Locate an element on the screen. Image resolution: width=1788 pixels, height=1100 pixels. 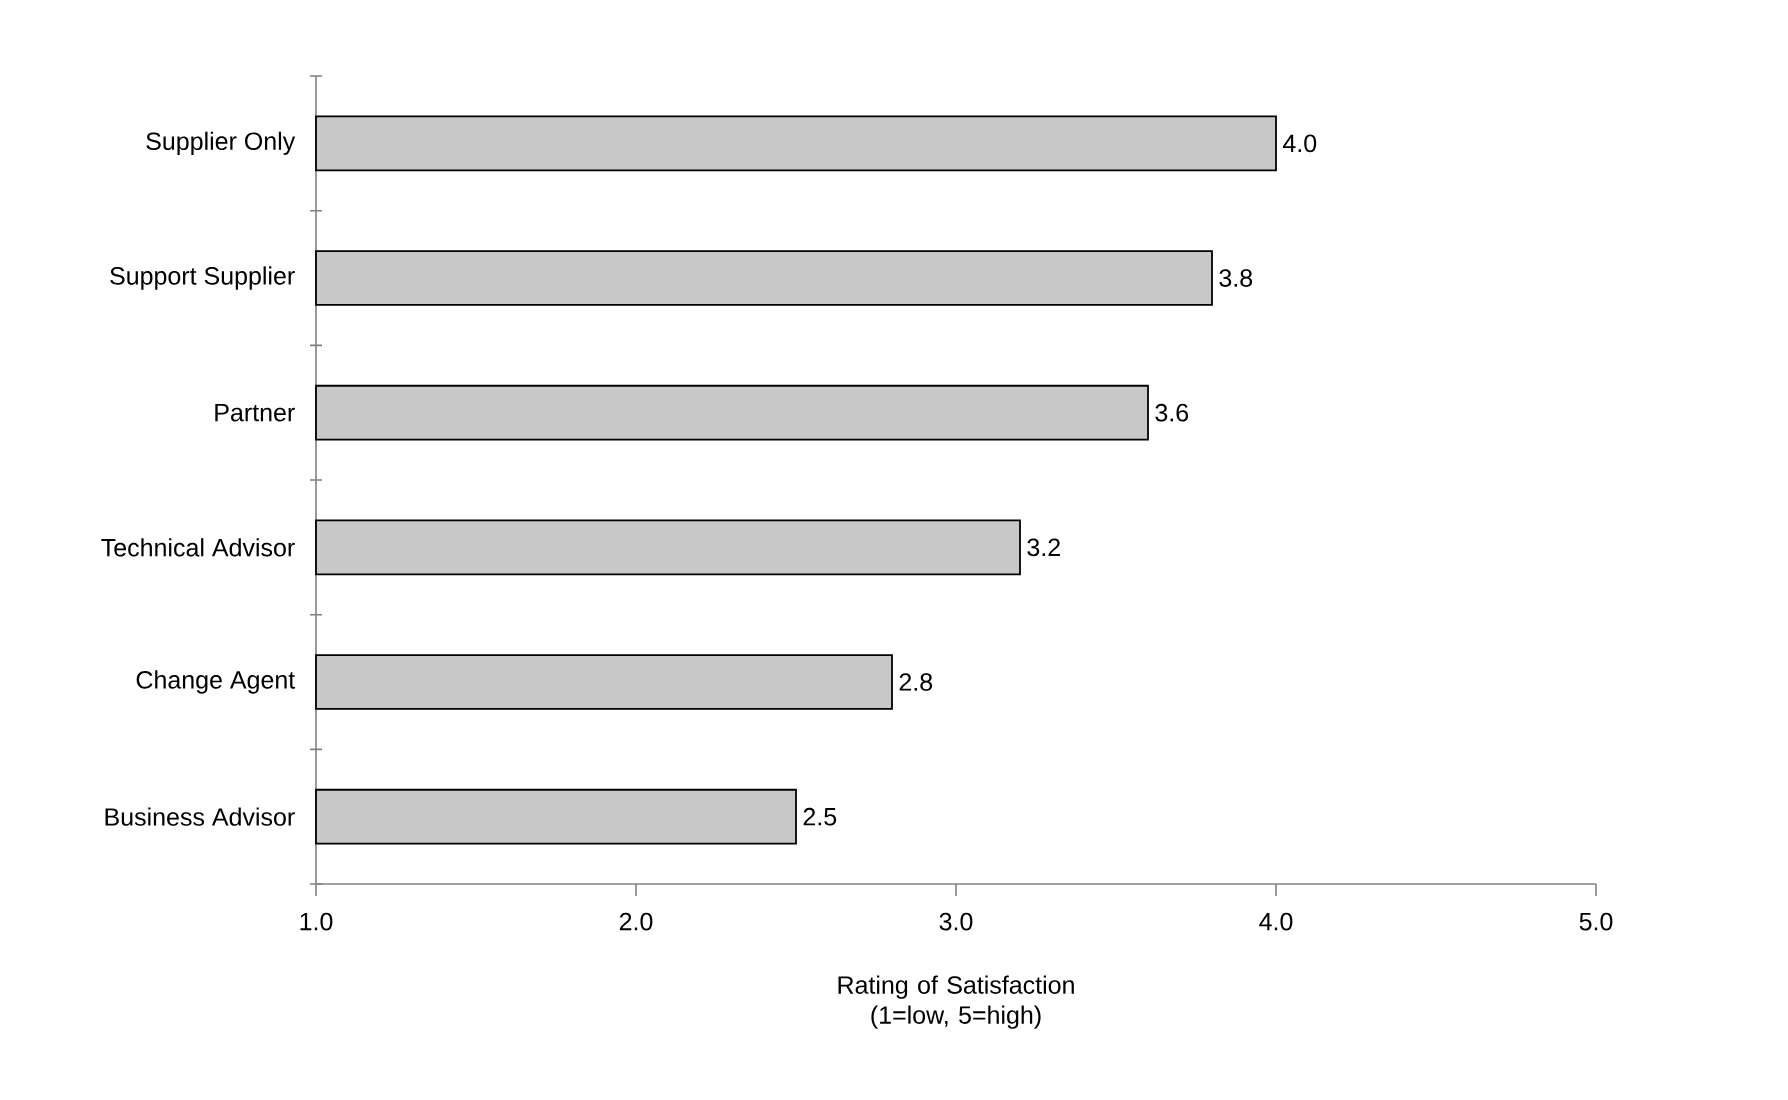
y-tick-label: Supplier Only is located at coordinates (221, 143).